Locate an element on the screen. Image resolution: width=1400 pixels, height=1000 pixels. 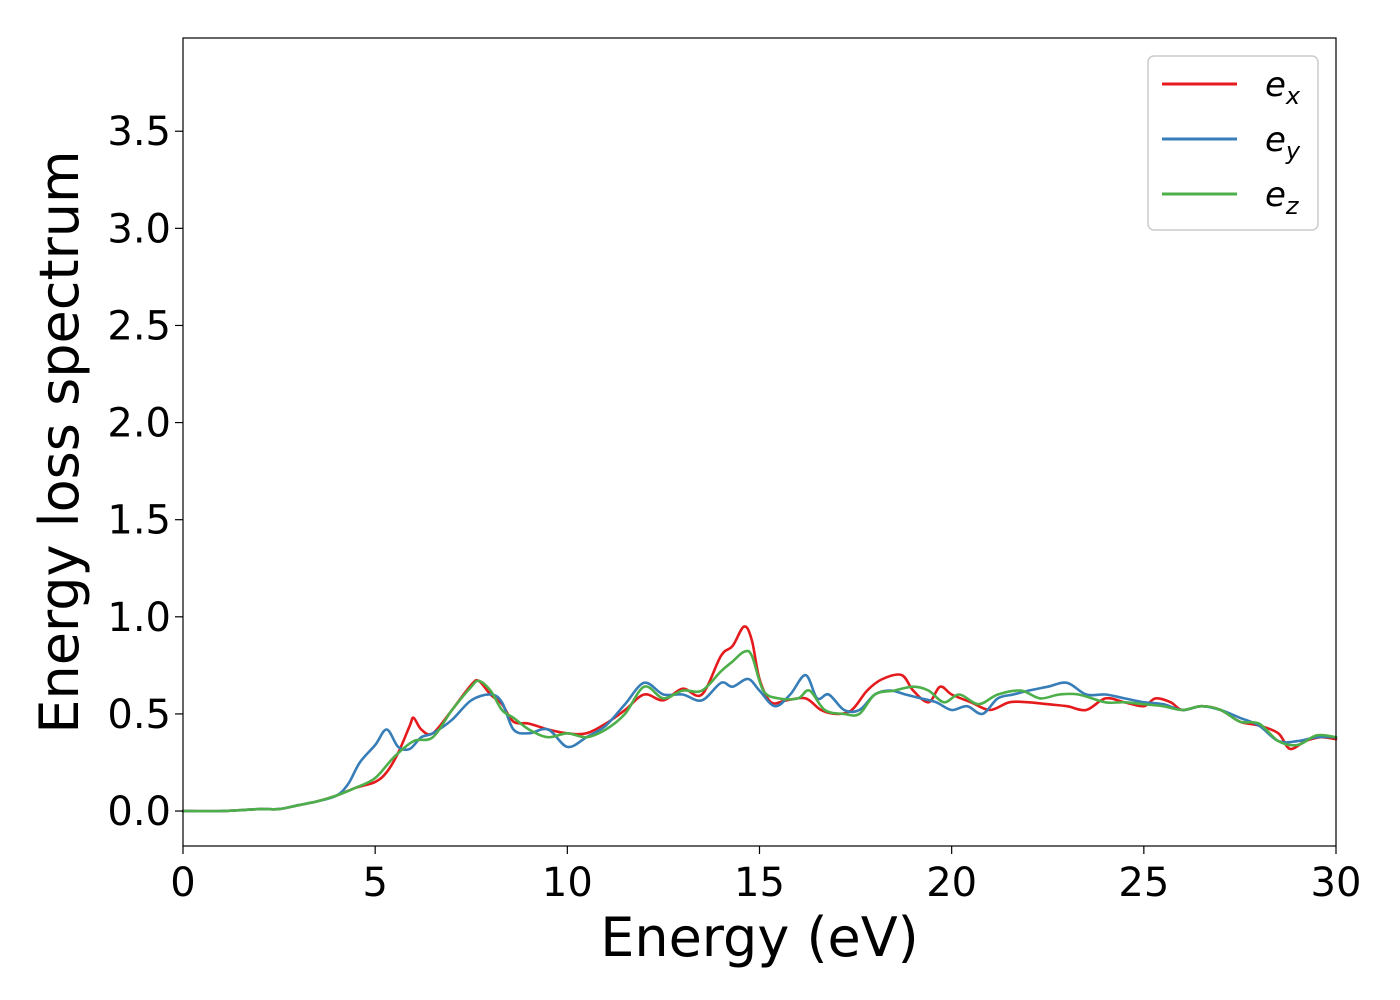
legend-label-e-x: ex is located at coordinates (1283, 87).